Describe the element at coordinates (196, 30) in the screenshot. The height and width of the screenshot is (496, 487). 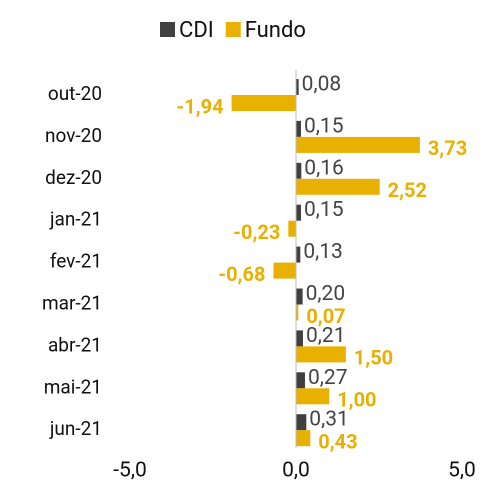
I see `legend-label: CDI` at that location.